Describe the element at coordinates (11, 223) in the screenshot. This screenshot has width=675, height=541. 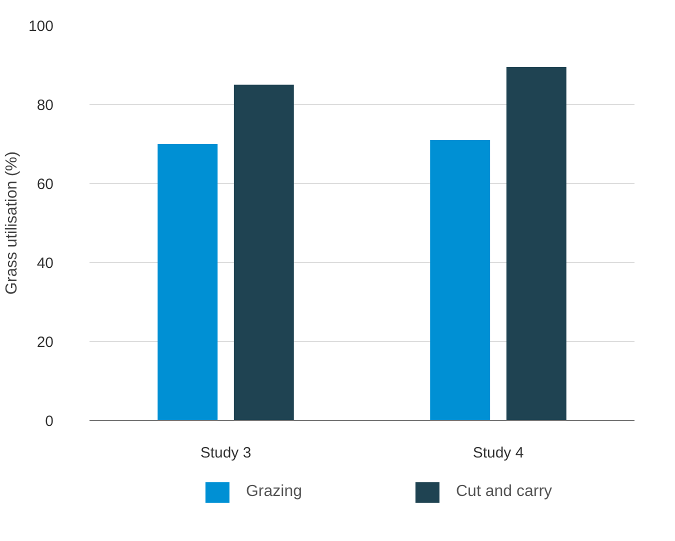
I see `y-axis-title: Grass utilisation (%)` at that location.